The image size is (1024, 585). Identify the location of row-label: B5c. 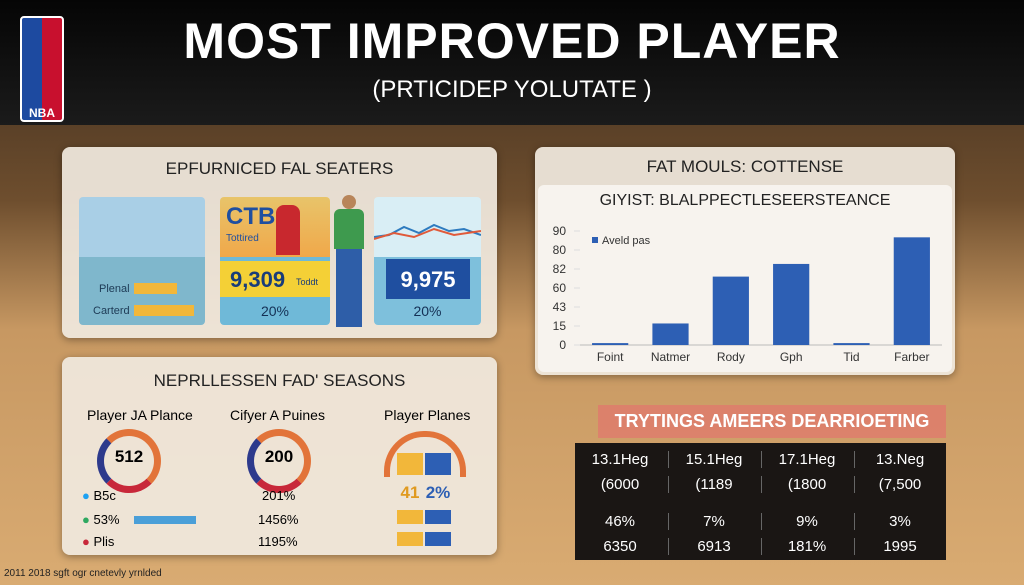
(104, 495).